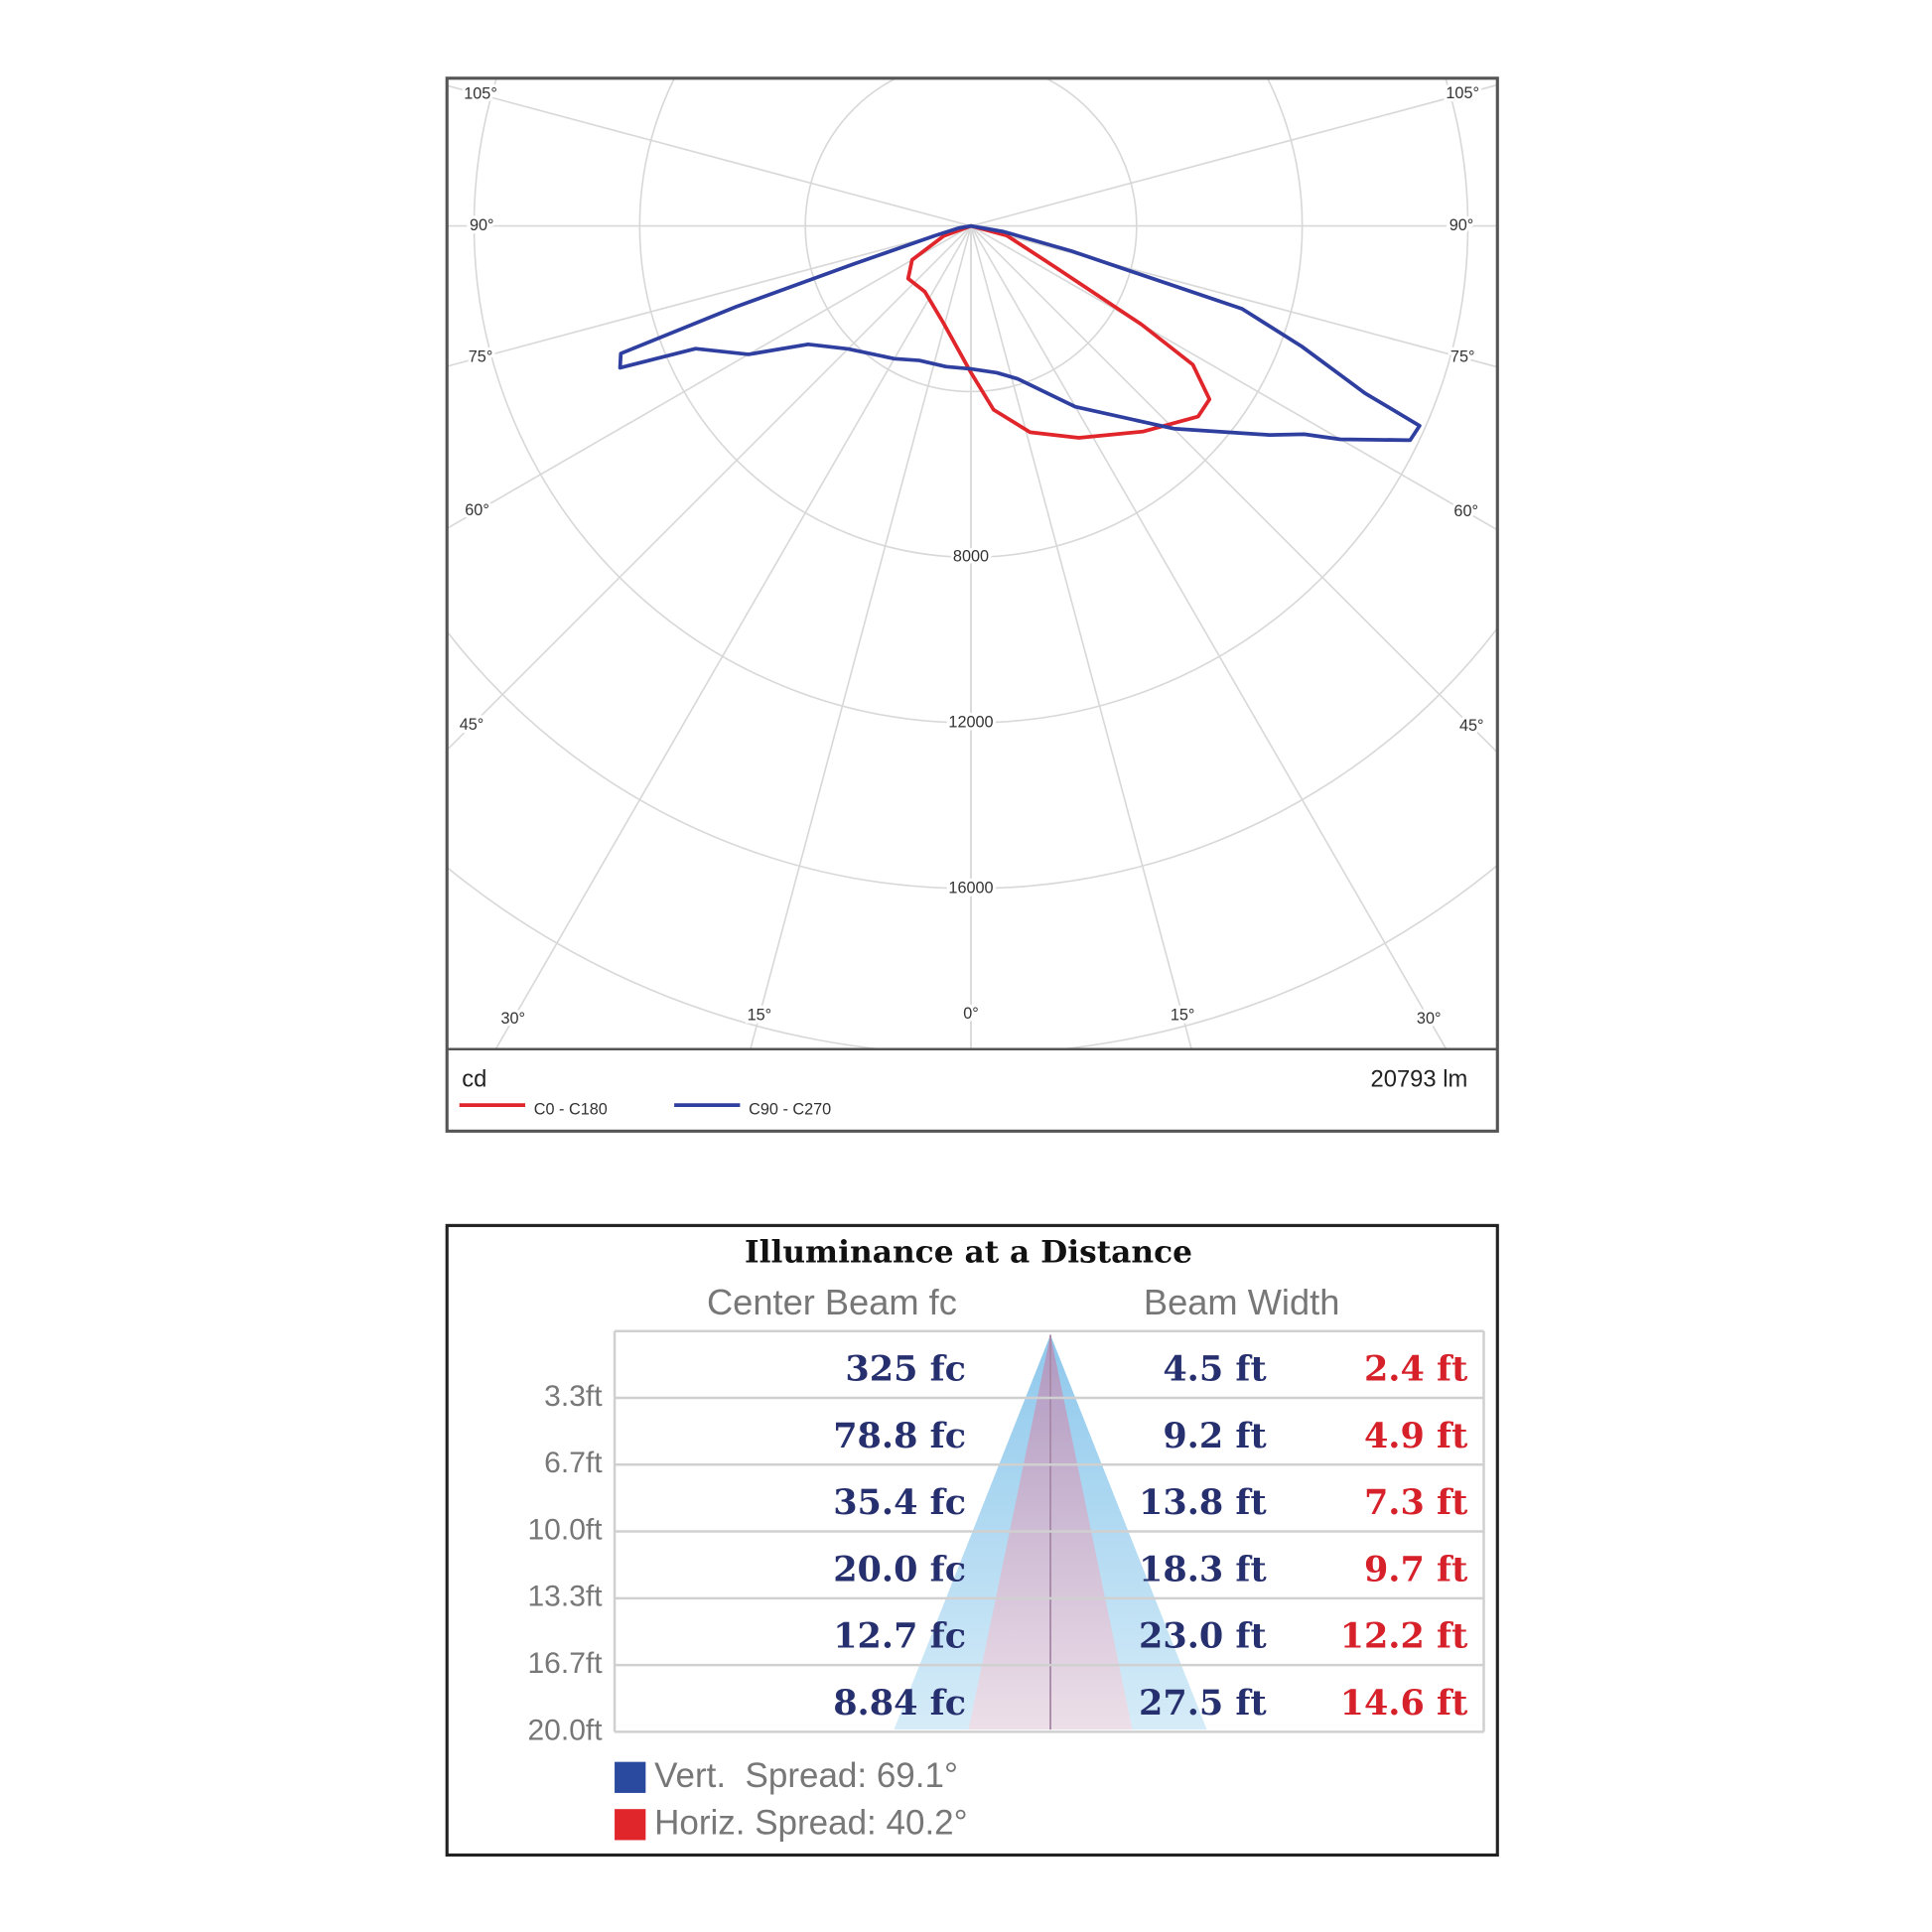  I want to click on distance-label: 6.7ft, so click(573, 1463).